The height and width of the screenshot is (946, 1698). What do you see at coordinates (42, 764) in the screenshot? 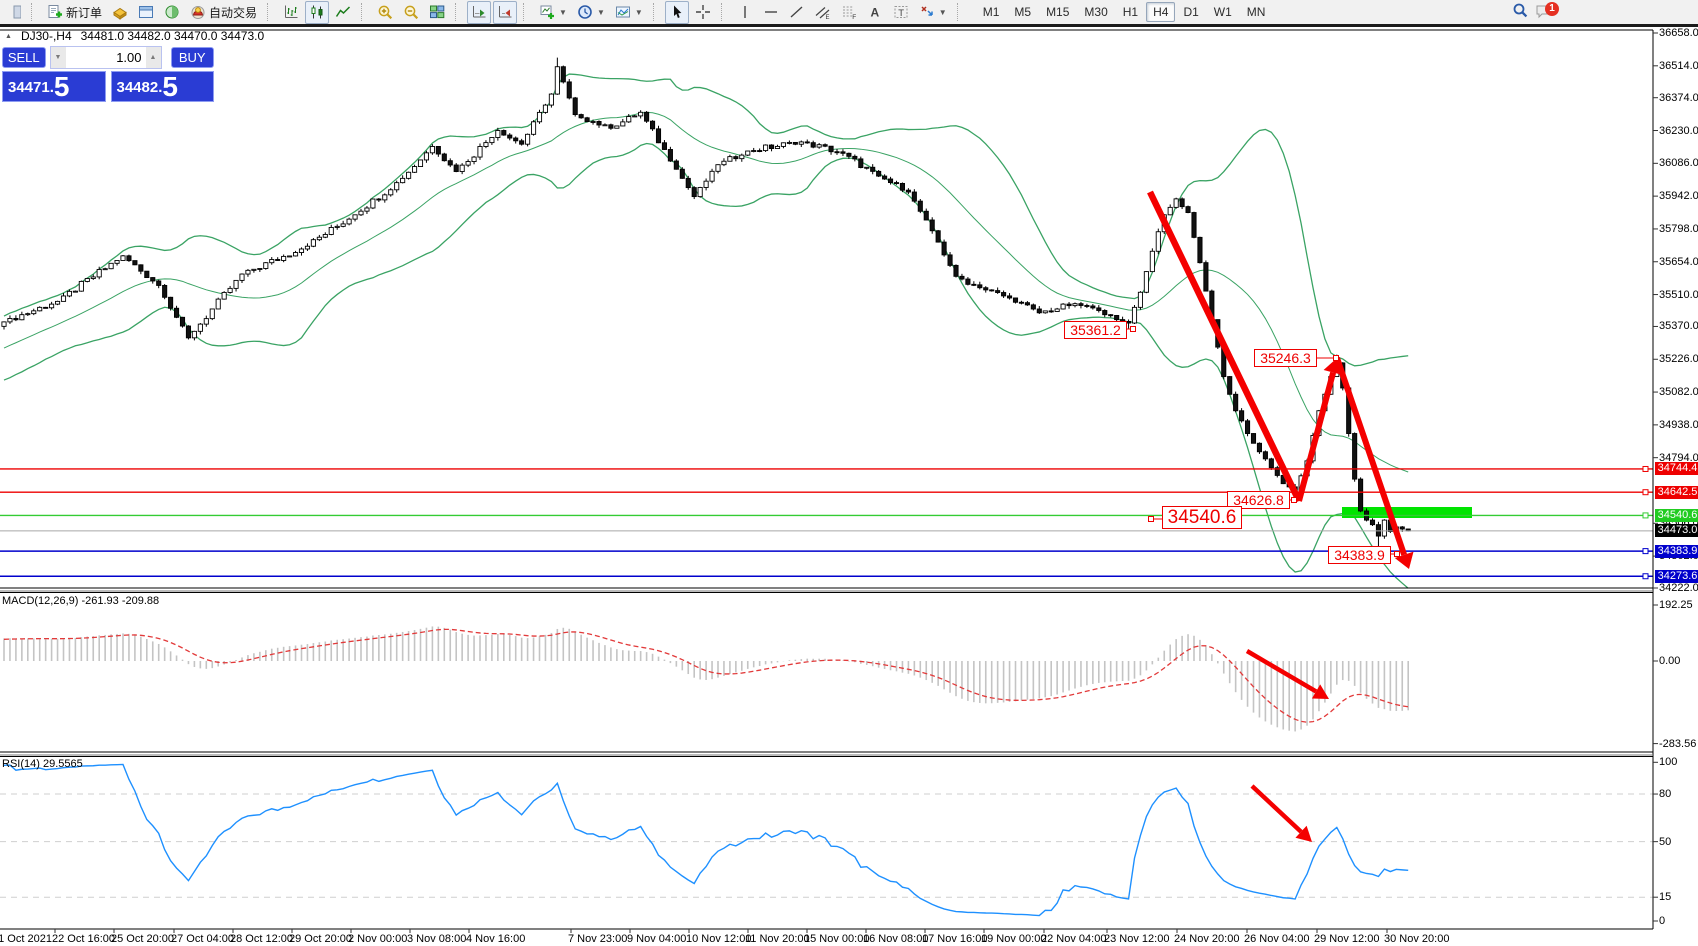
I see `rsi-indicator-label: RSI(14) 29.5565` at bounding box center [42, 764].